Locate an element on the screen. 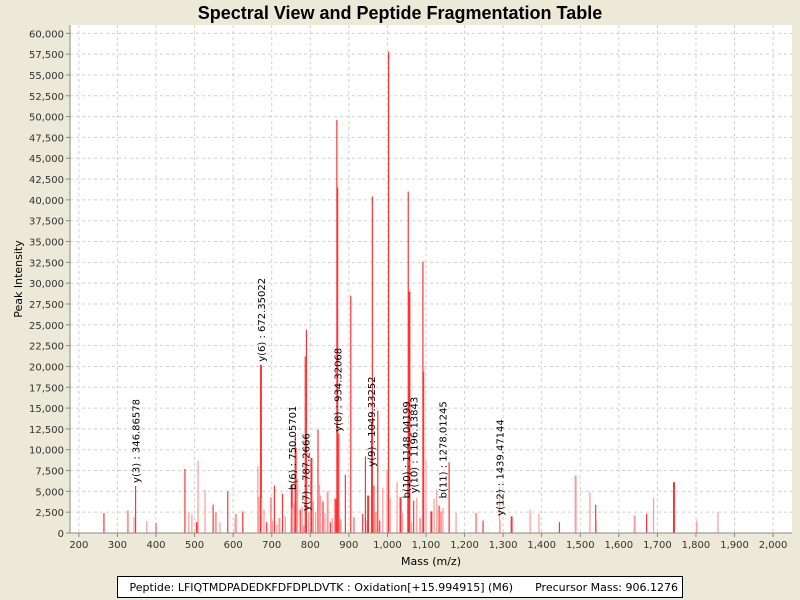 The width and height of the screenshot is (800, 600). y-tick-label: 47,500 is located at coordinates (46, 138).